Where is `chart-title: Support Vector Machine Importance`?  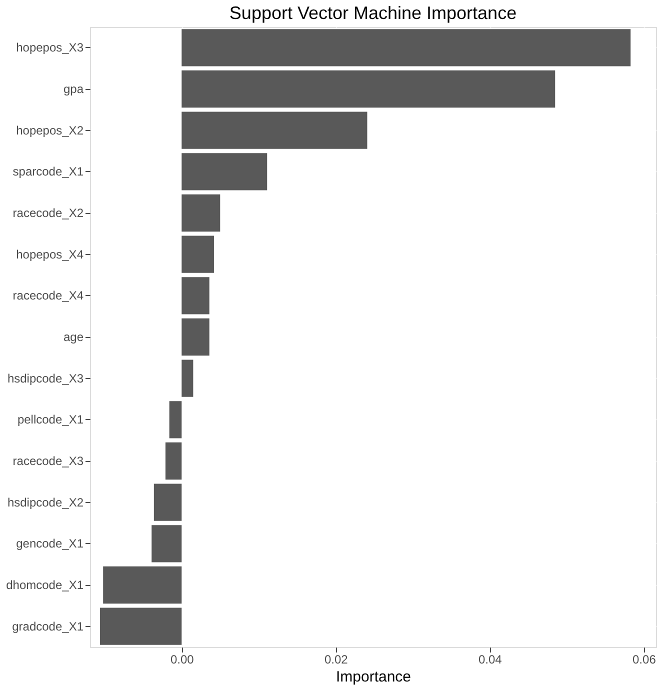
chart-title: Support Vector Machine Importance is located at coordinates (373, 13).